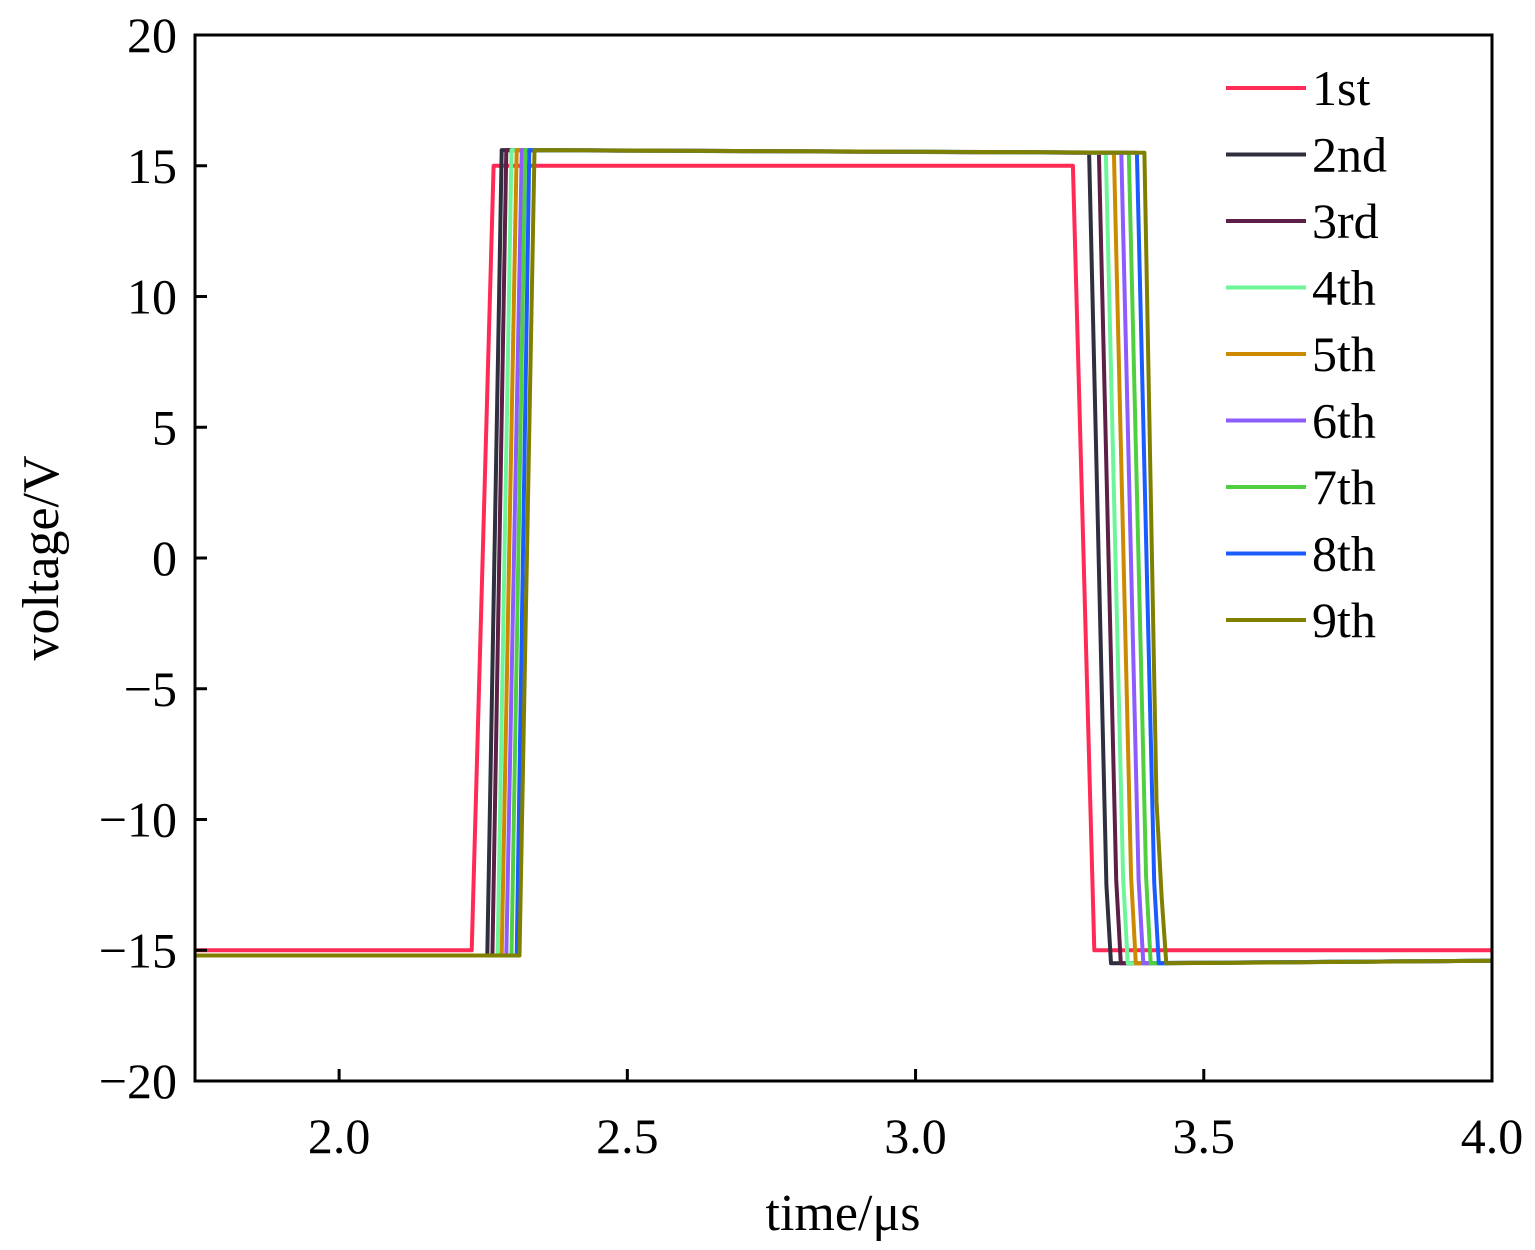 This screenshot has height=1250, width=1535. Describe the element at coordinates (1204, 1136) in the screenshot. I see `x-tick-label: 3.5` at that location.